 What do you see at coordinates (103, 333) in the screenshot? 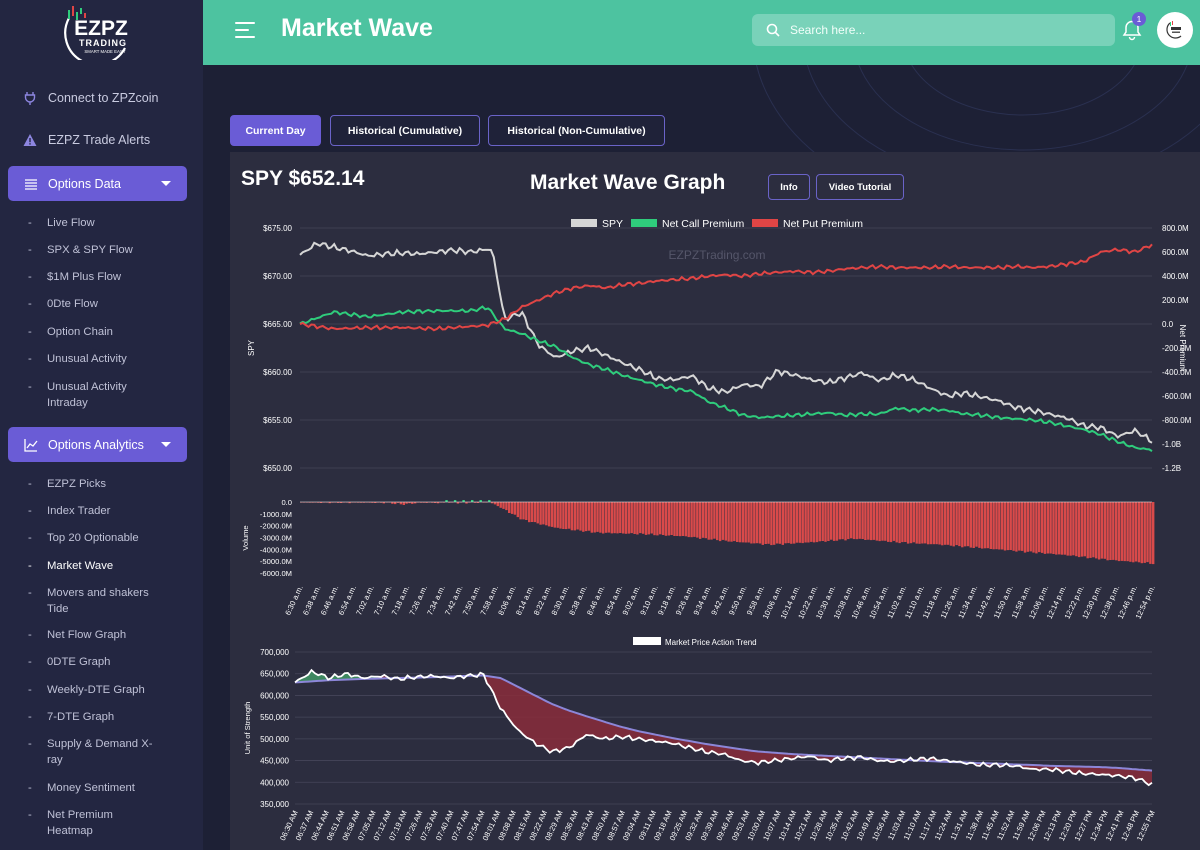
I see `sidebar-item-option-chain: - Option Chain` at bounding box center [103, 333].